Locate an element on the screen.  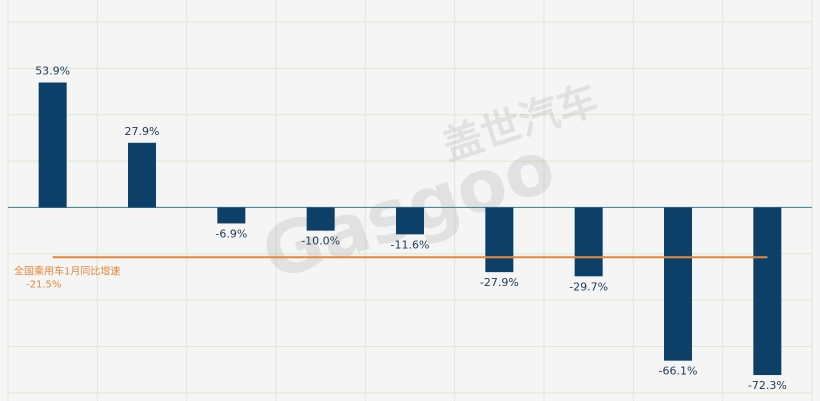
data-label: -29.7% is located at coordinates (588, 286).